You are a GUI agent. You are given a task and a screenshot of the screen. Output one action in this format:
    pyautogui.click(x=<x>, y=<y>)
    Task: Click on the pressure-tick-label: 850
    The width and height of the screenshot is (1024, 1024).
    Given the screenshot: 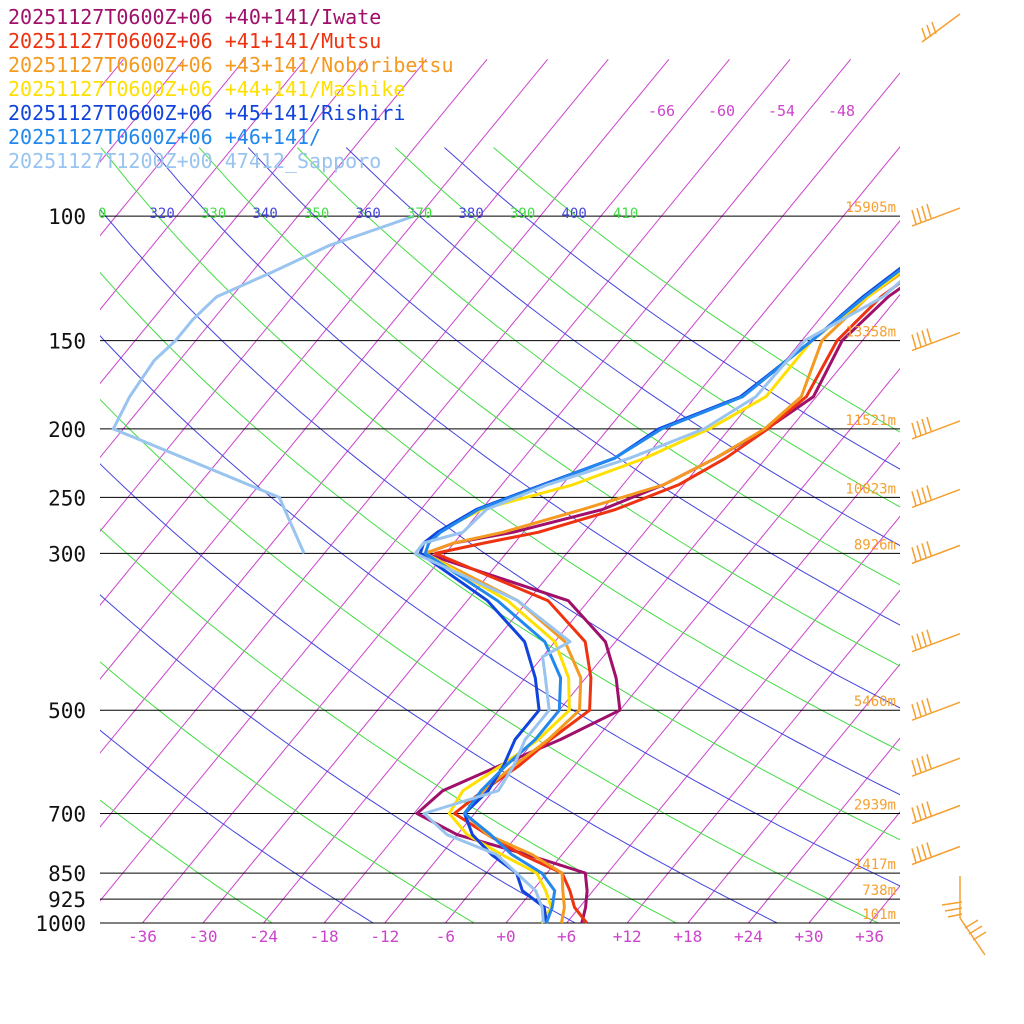 What is the action you would take?
    pyautogui.click(x=67, y=874)
    